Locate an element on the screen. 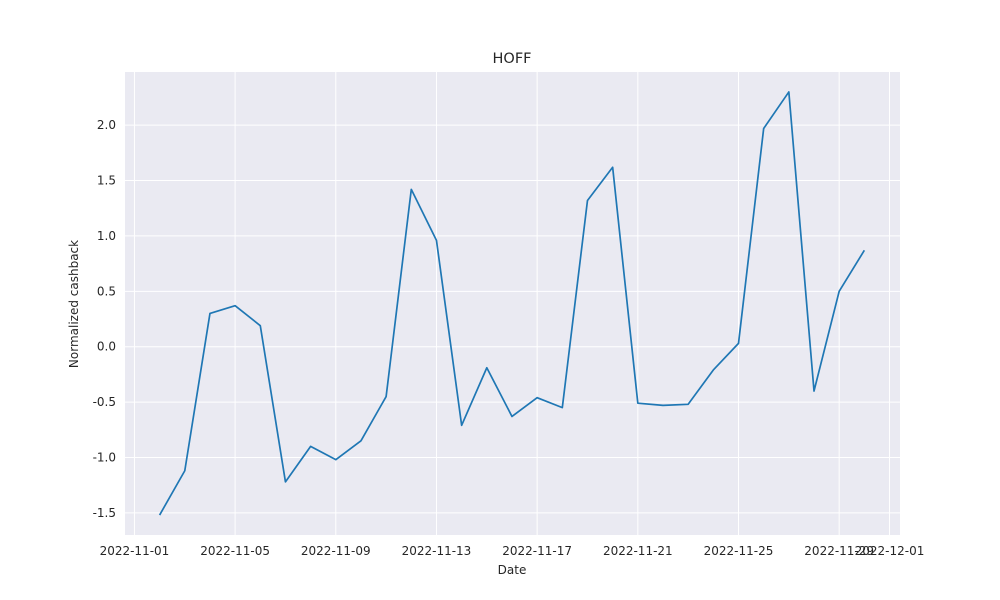 This screenshot has width=1000, height=600. x-tick-label: 2022-12-01 is located at coordinates (890, 551).